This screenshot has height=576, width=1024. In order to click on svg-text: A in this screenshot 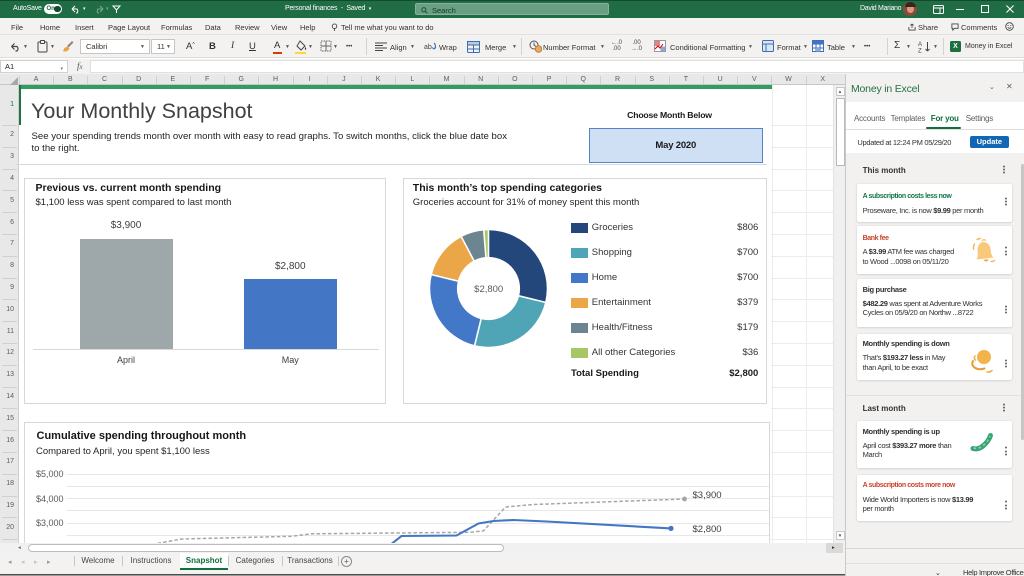, I will do `click(920, 45)`.